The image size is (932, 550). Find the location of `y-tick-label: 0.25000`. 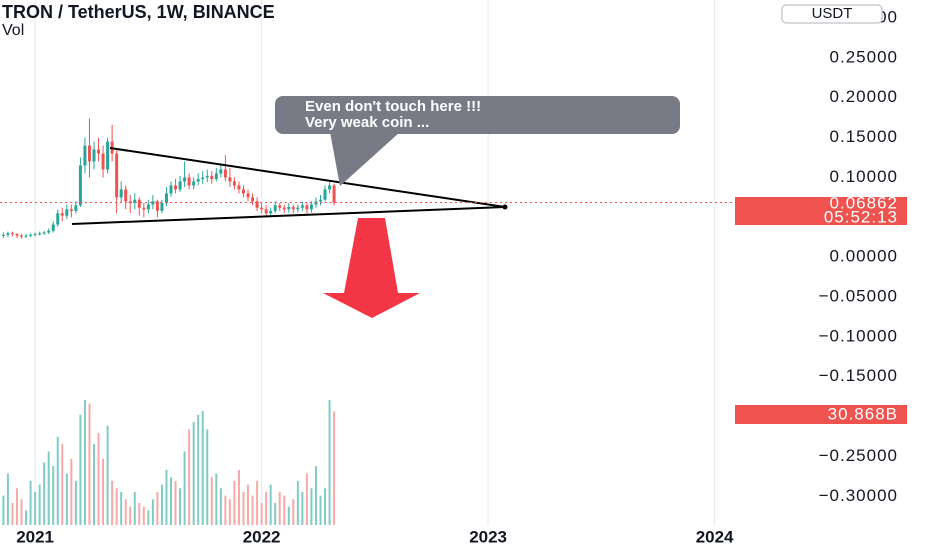

y-tick-label: 0.25000 is located at coordinates (864, 56).